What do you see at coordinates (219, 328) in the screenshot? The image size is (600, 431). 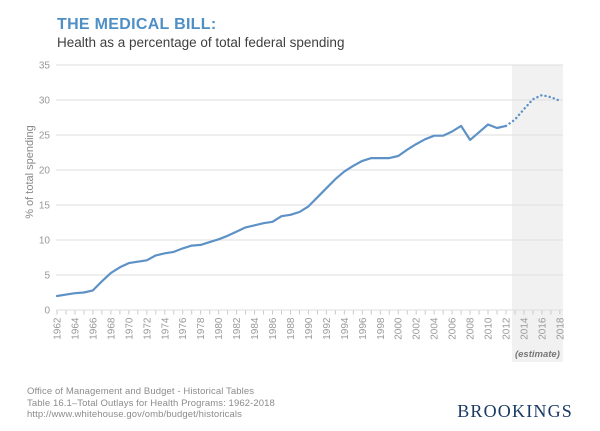 I see `x-tick-label: 1980` at bounding box center [219, 328].